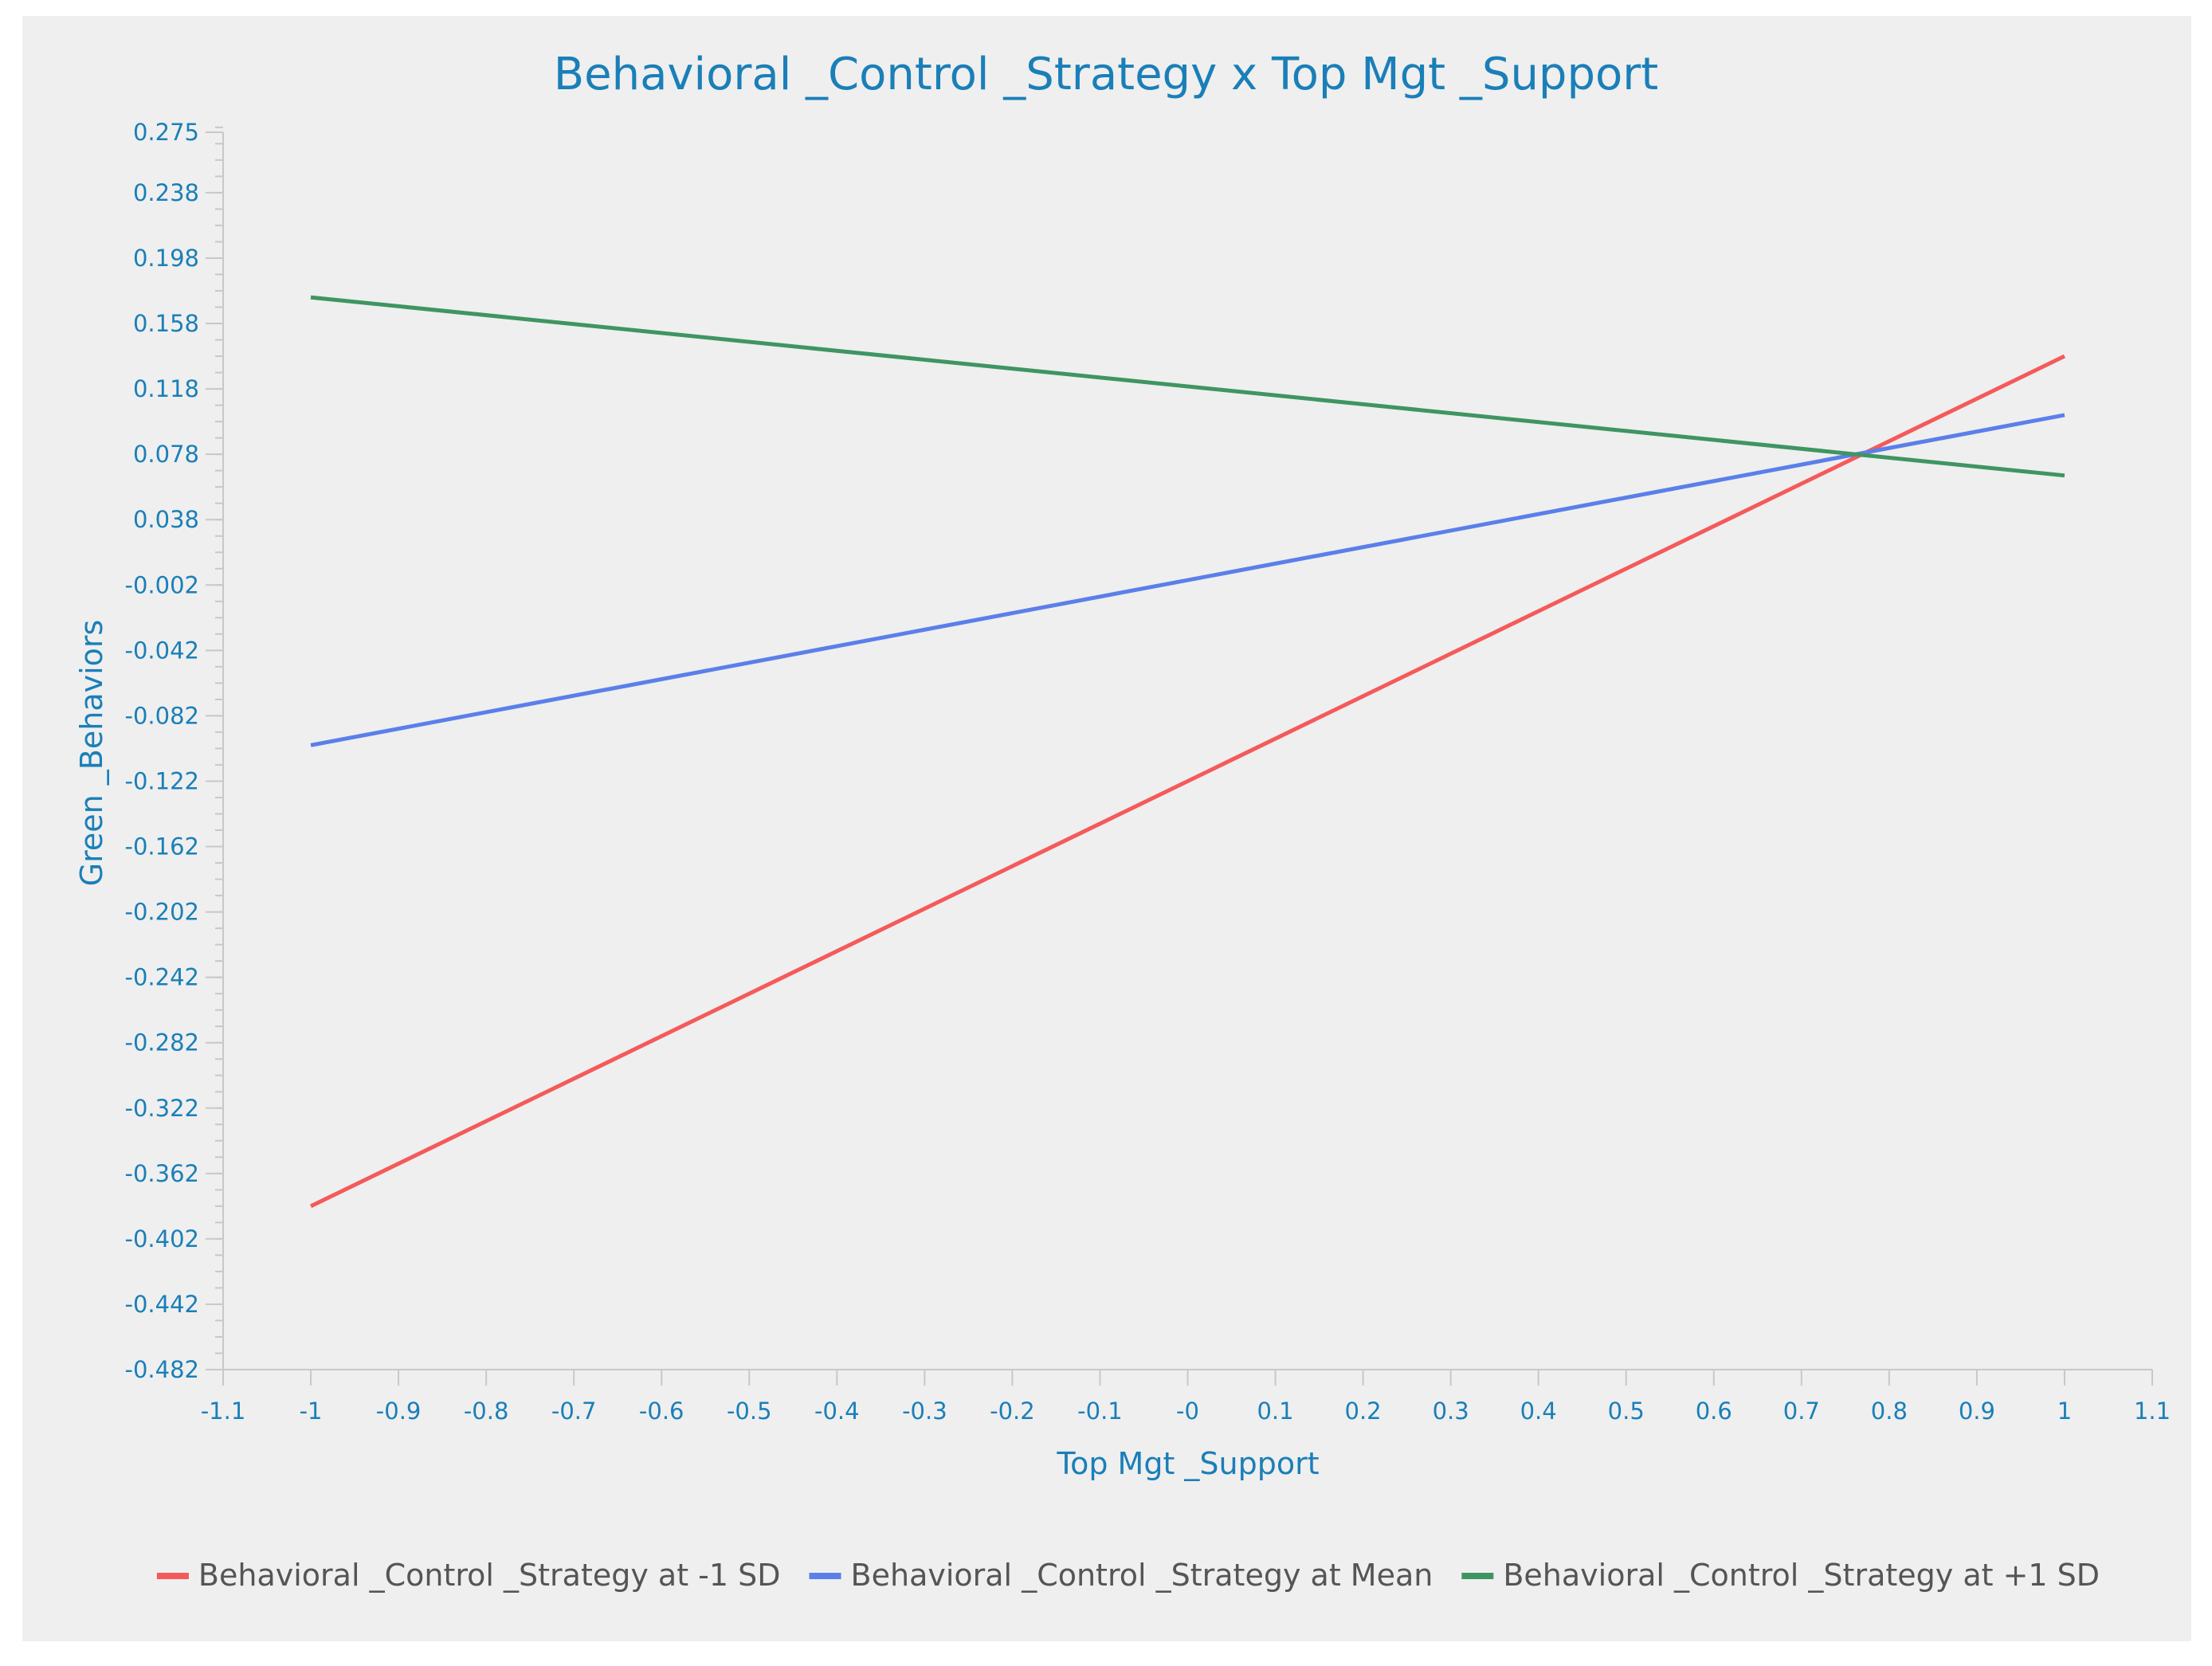 The width and height of the screenshot is (2212, 1666). I want to click on y-tick-label: -0.042, so click(162, 650).